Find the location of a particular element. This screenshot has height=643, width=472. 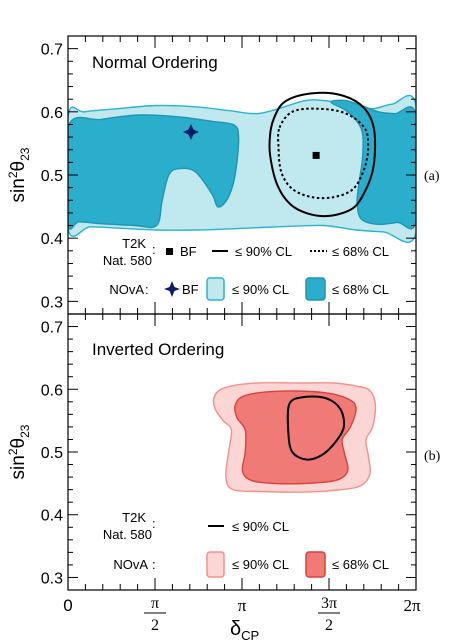

panel-b-t2k-contour-90-line is located at coordinates (316, 428).